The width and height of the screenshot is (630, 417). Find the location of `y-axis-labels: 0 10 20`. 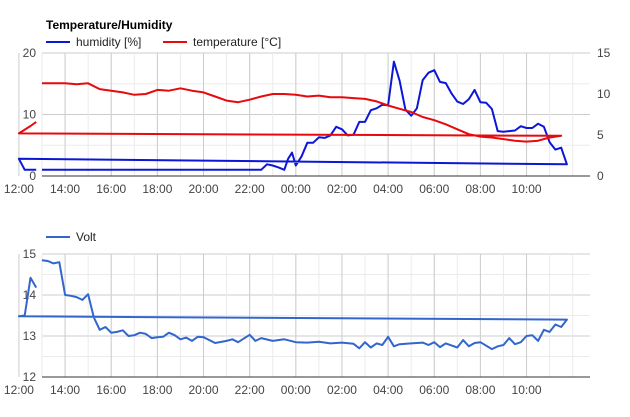

y-axis-labels: 0 10 20 is located at coordinates (30, 114).